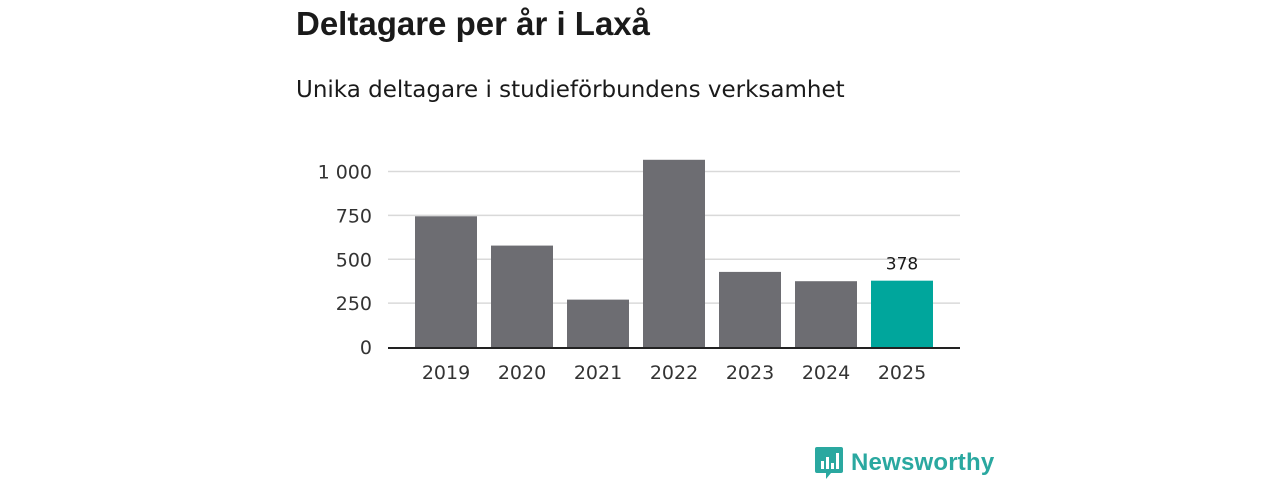 The image size is (1280, 480). What do you see at coordinates (354, 304) in the screenshot?
I see `y-tick-label: 250` at bounding box center [354, 304].